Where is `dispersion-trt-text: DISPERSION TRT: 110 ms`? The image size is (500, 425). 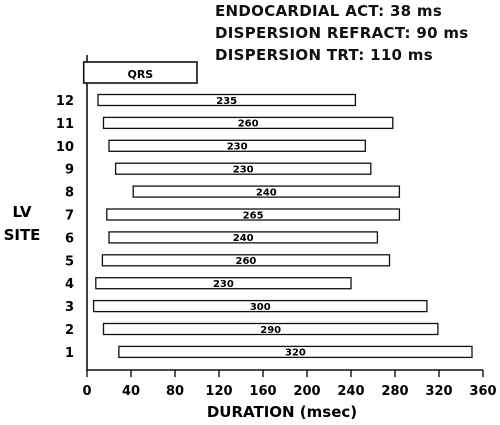 dispersion-trt-text: DISPERSION TRT: 110 ms is located at coordinates (324, 55).